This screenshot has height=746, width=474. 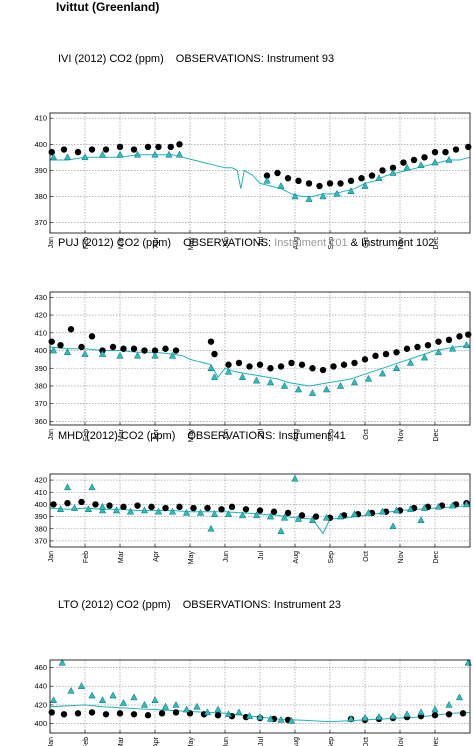 What do you see at coordinates (40, 686) in the screenshot?
I see `y-tick-label: 440` at bounding box center [40, 686].